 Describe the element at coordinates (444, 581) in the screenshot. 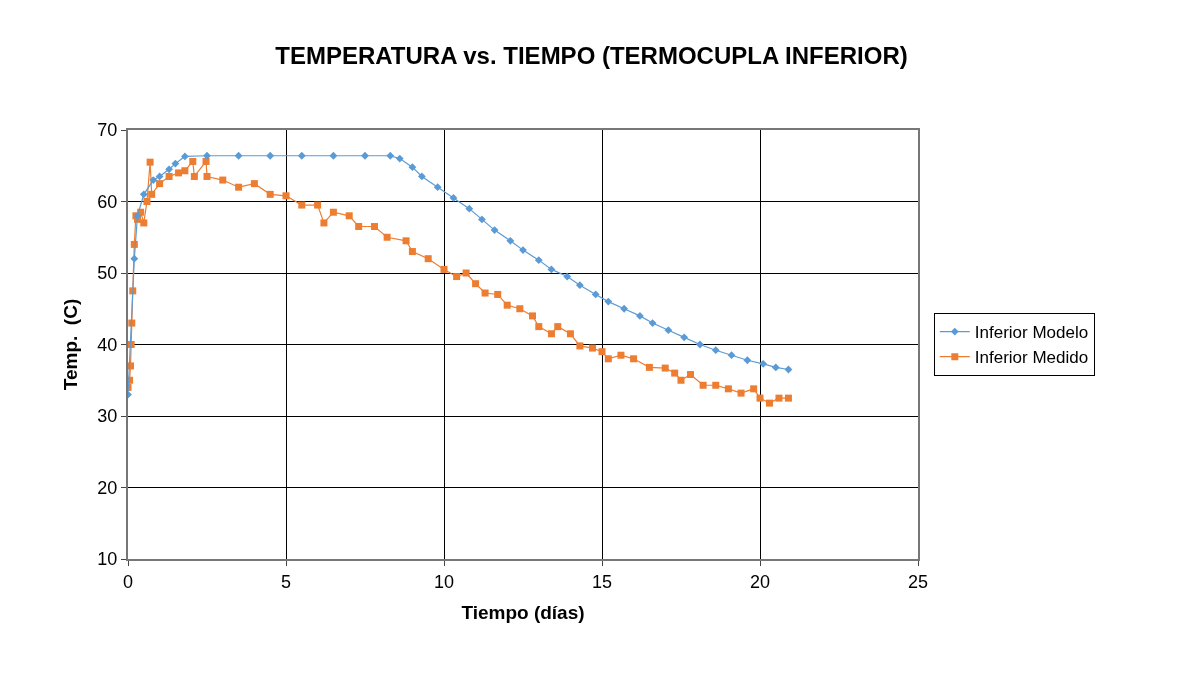

I see `x-tick-label: 10` at that location.